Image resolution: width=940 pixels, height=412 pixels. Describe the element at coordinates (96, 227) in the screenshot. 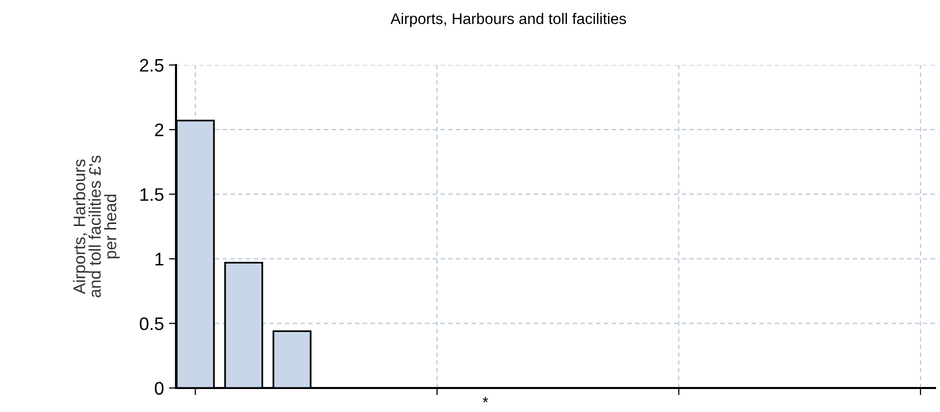

I see `y-axis-title: Airports, Harbours and toll facilities £'s per head` at that location.